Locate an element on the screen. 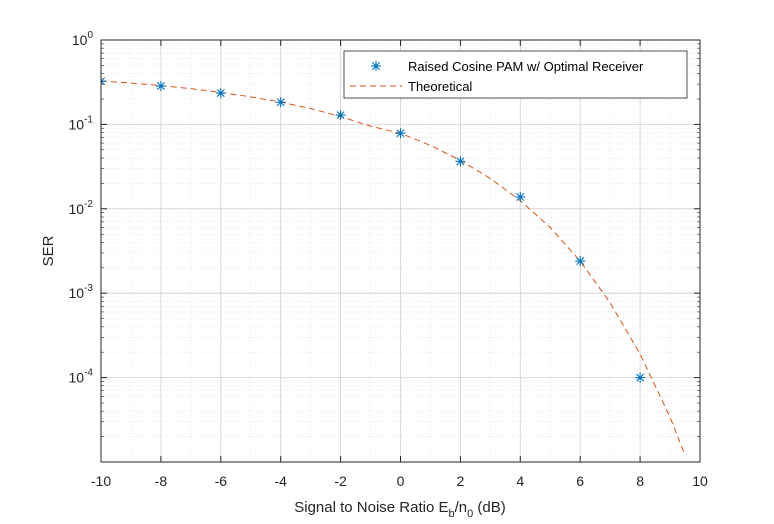  y-tick-label: 10⁻² is located at coordinates (81, 208).